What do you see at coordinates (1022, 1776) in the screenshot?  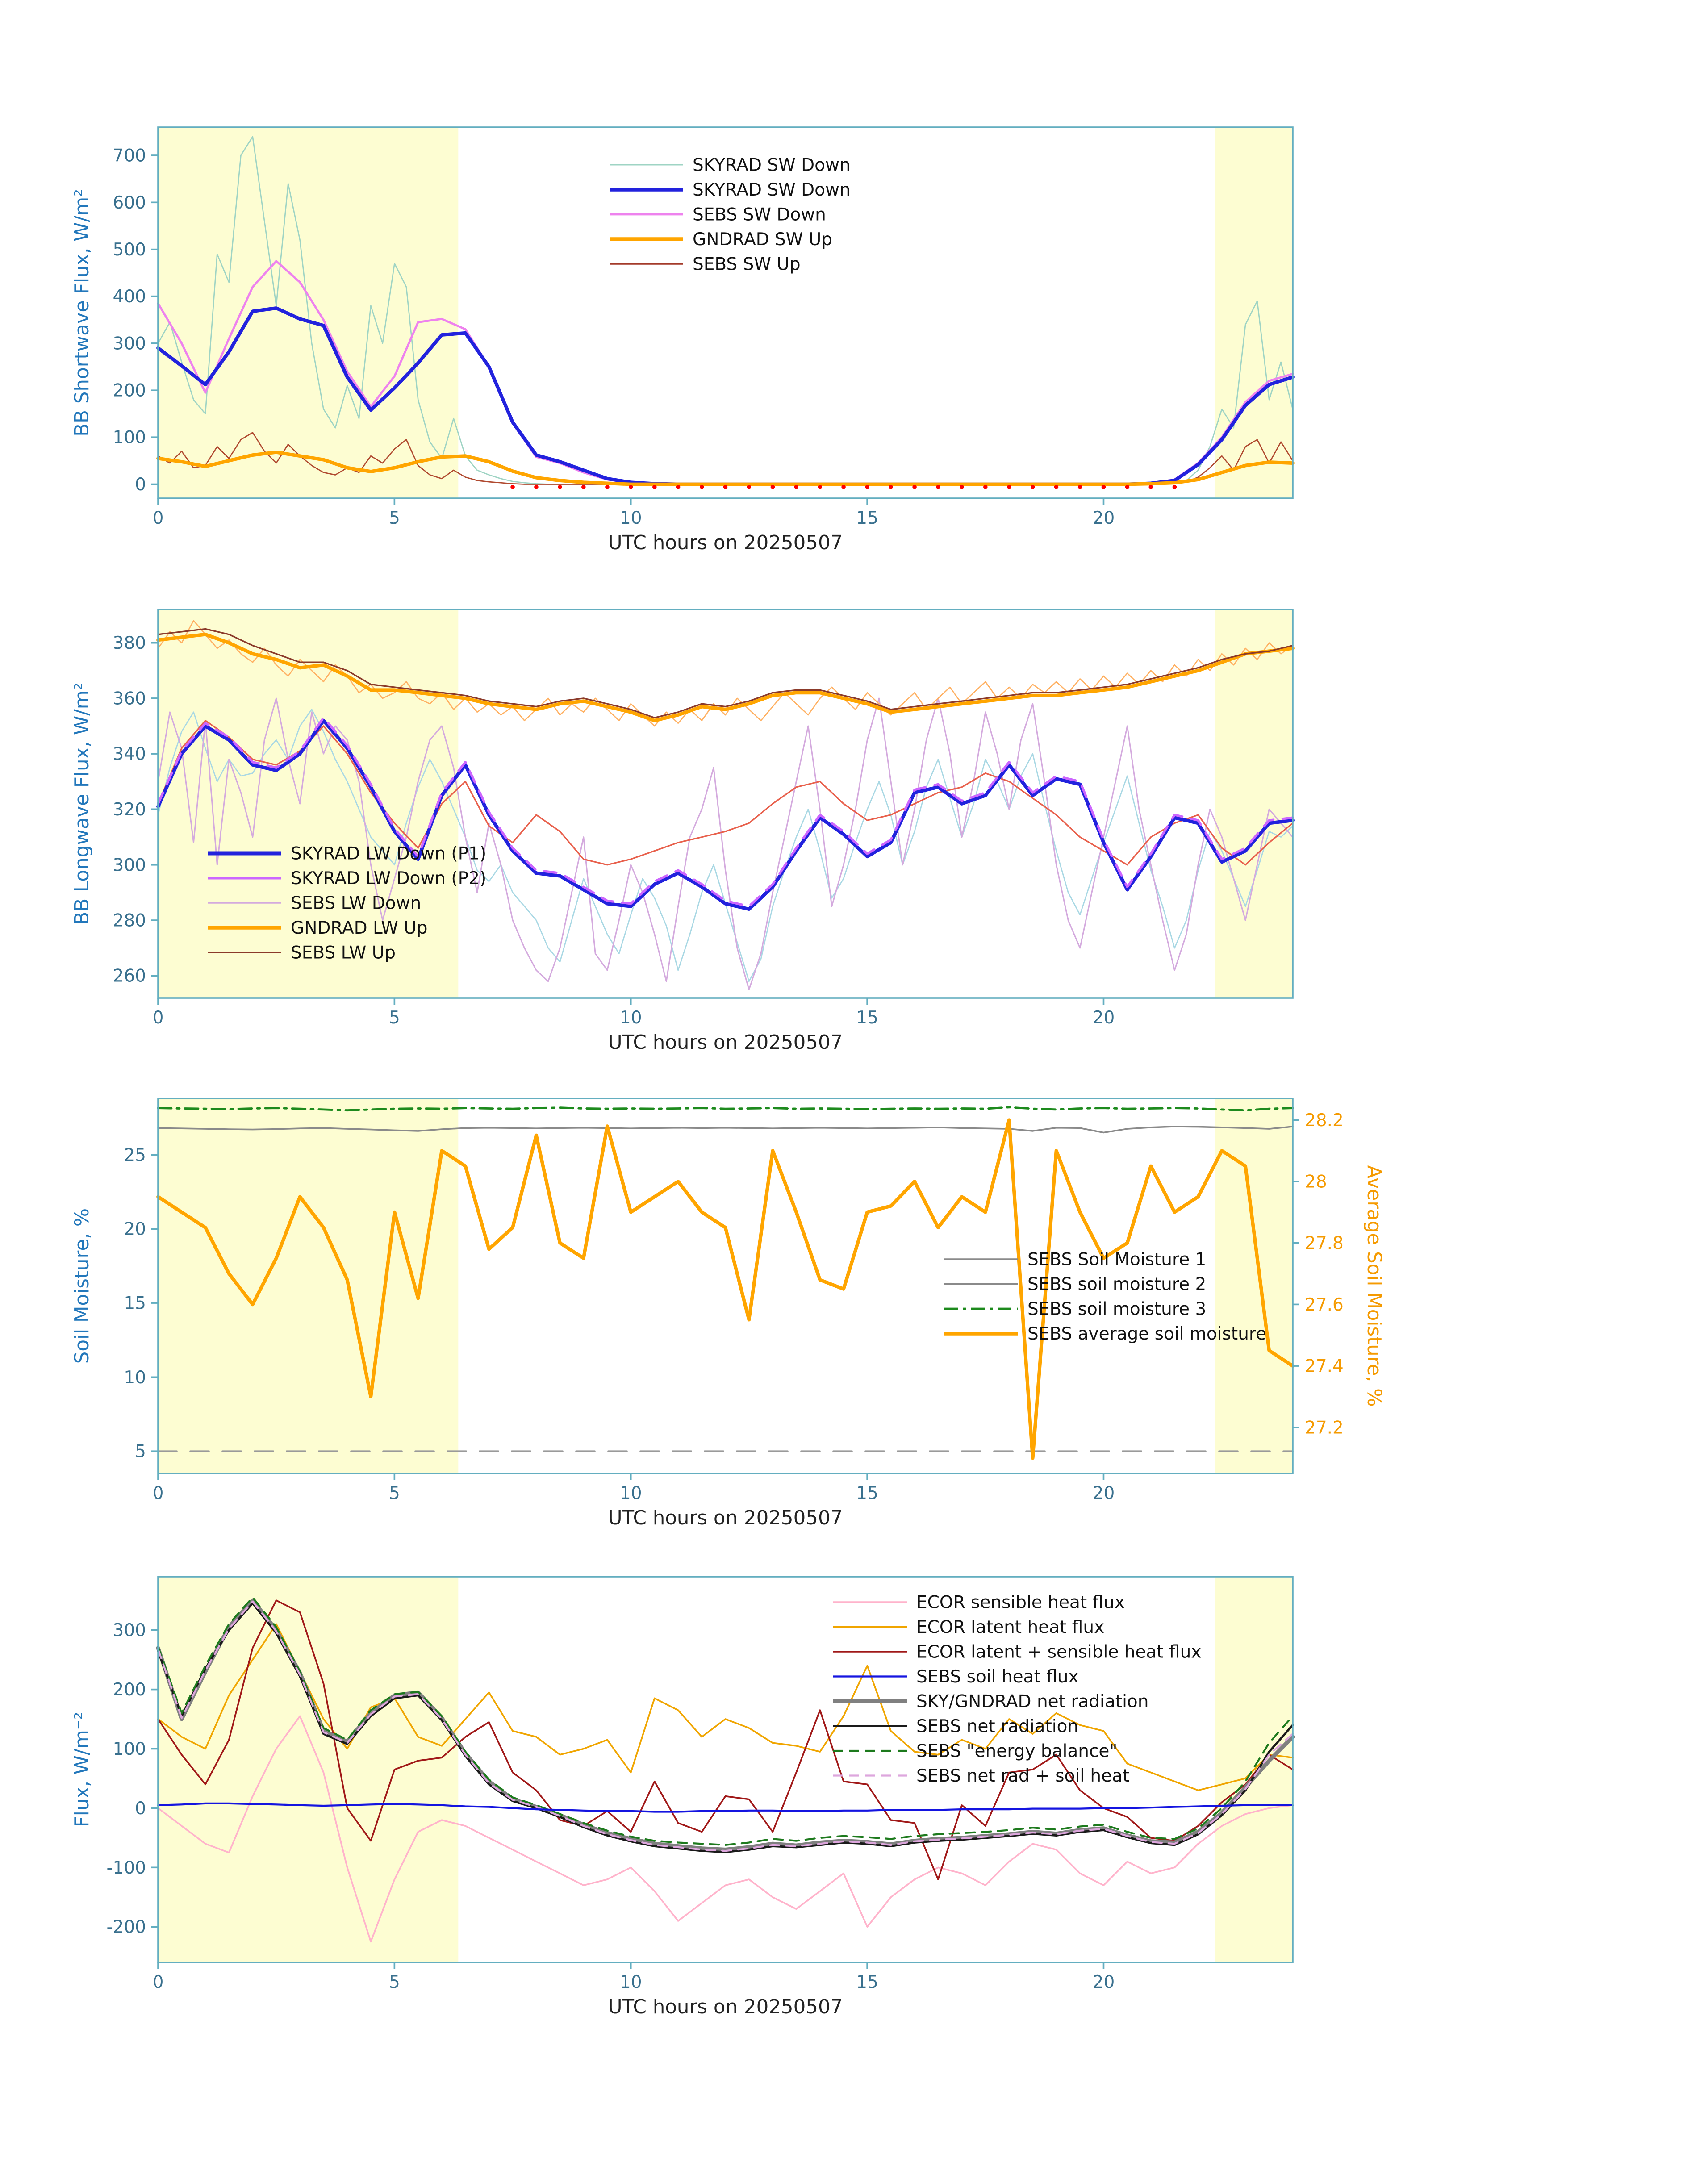 I see `legend-label: SEBS net rad + soil heat` at bounding box center [1022, 1776].